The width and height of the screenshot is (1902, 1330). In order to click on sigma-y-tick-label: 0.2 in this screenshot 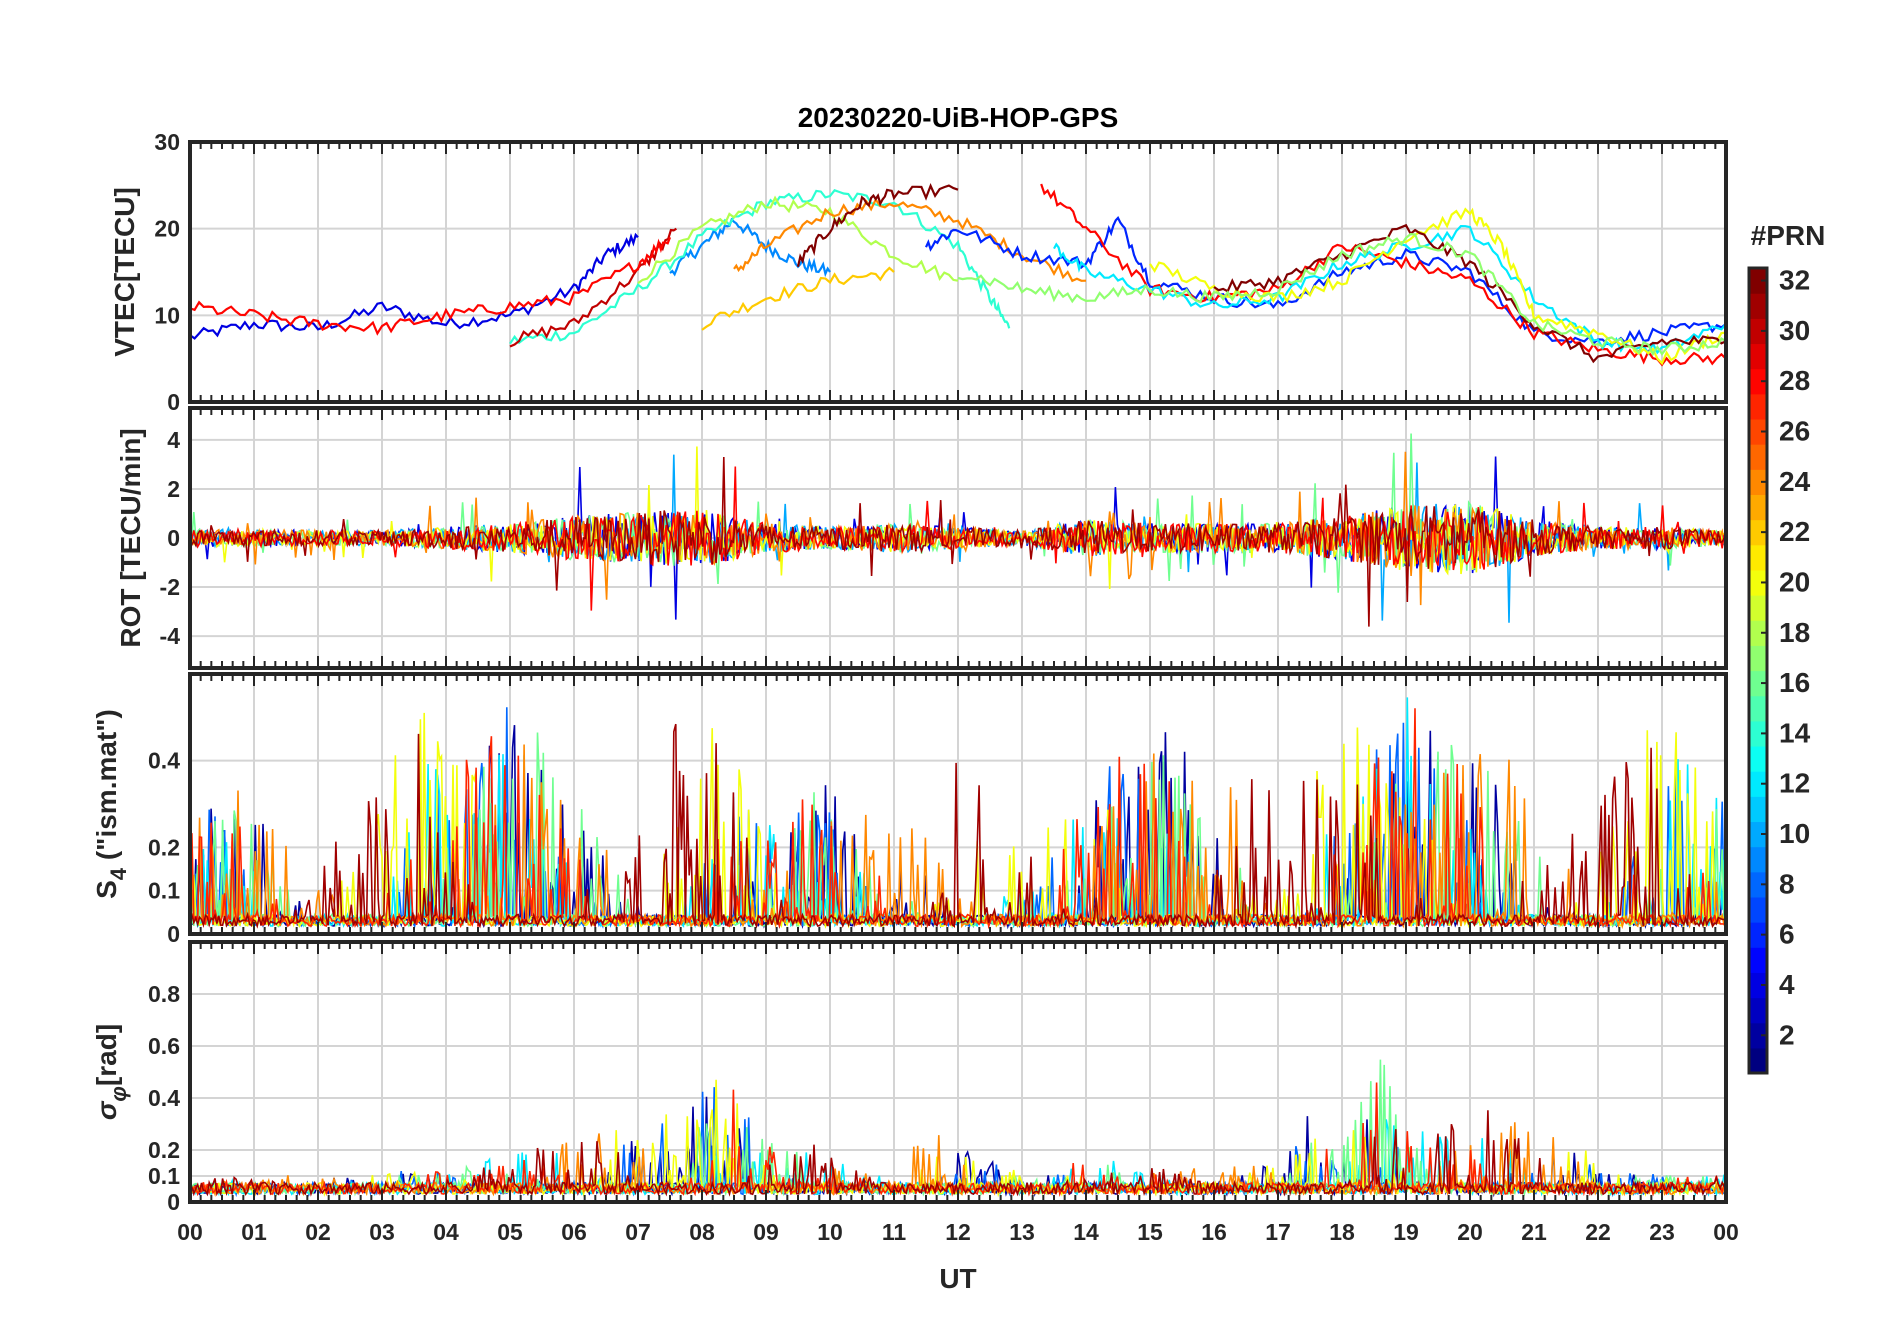, I will do `click(164, 1150)`.